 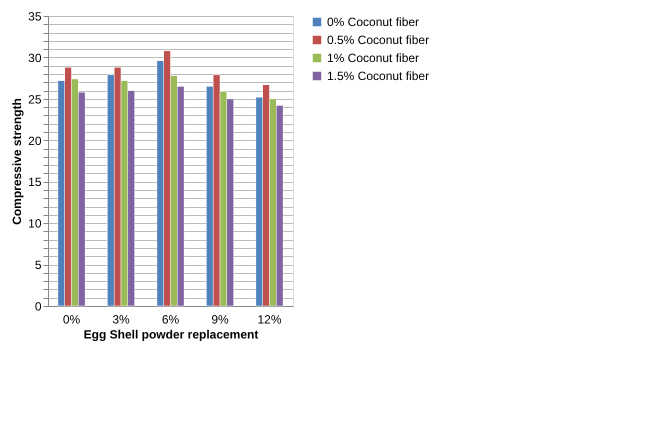 What do you see at coordinates (35, 17) in the screenshot?
I see `y-tick-label: 35` at bounding box center [35, 17].